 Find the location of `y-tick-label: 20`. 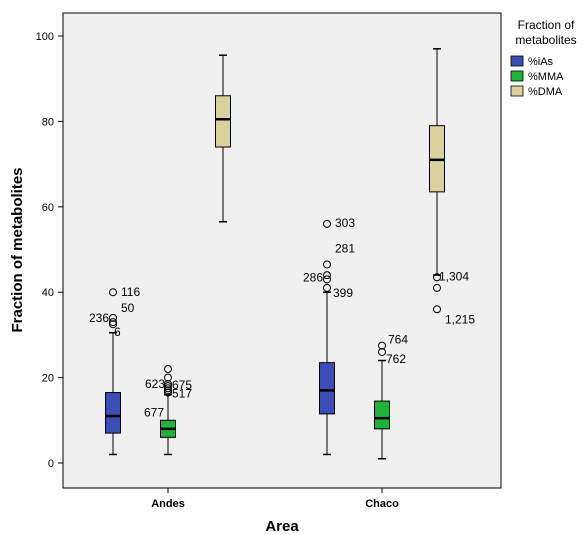

y-tick-label: 20 is located at coordinates (48, 379).